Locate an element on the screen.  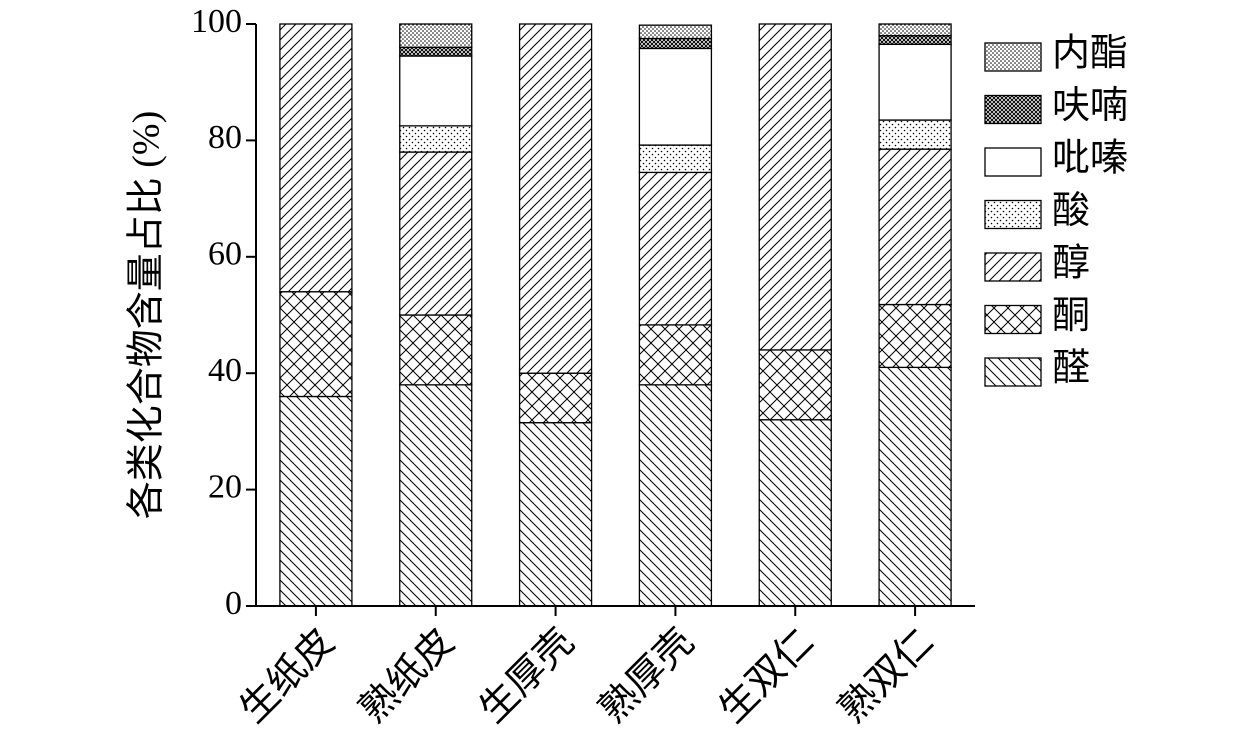
y-tick-label: 20 is located at coordinates (225, 486).